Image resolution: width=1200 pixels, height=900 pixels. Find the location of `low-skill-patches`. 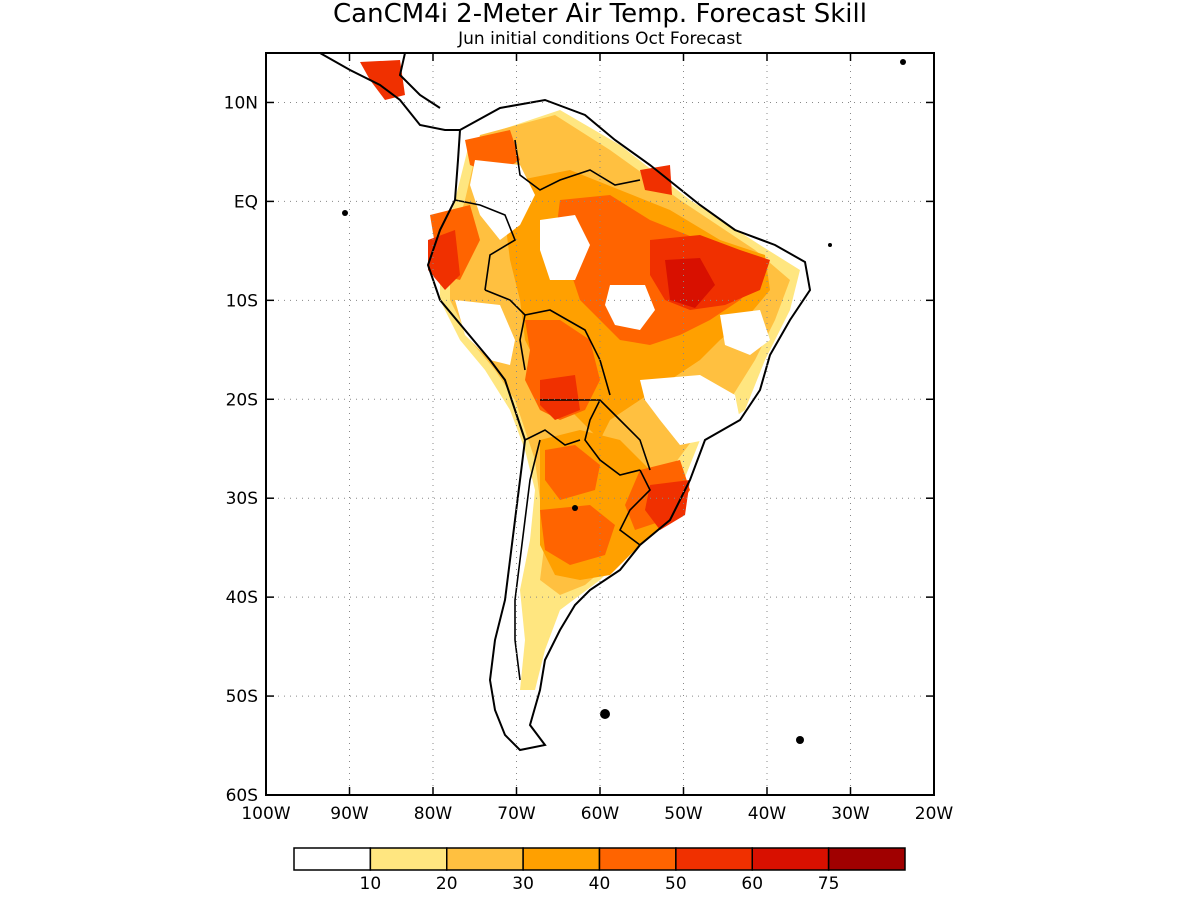

low-skill-patches is located at coordinates (612, 302).